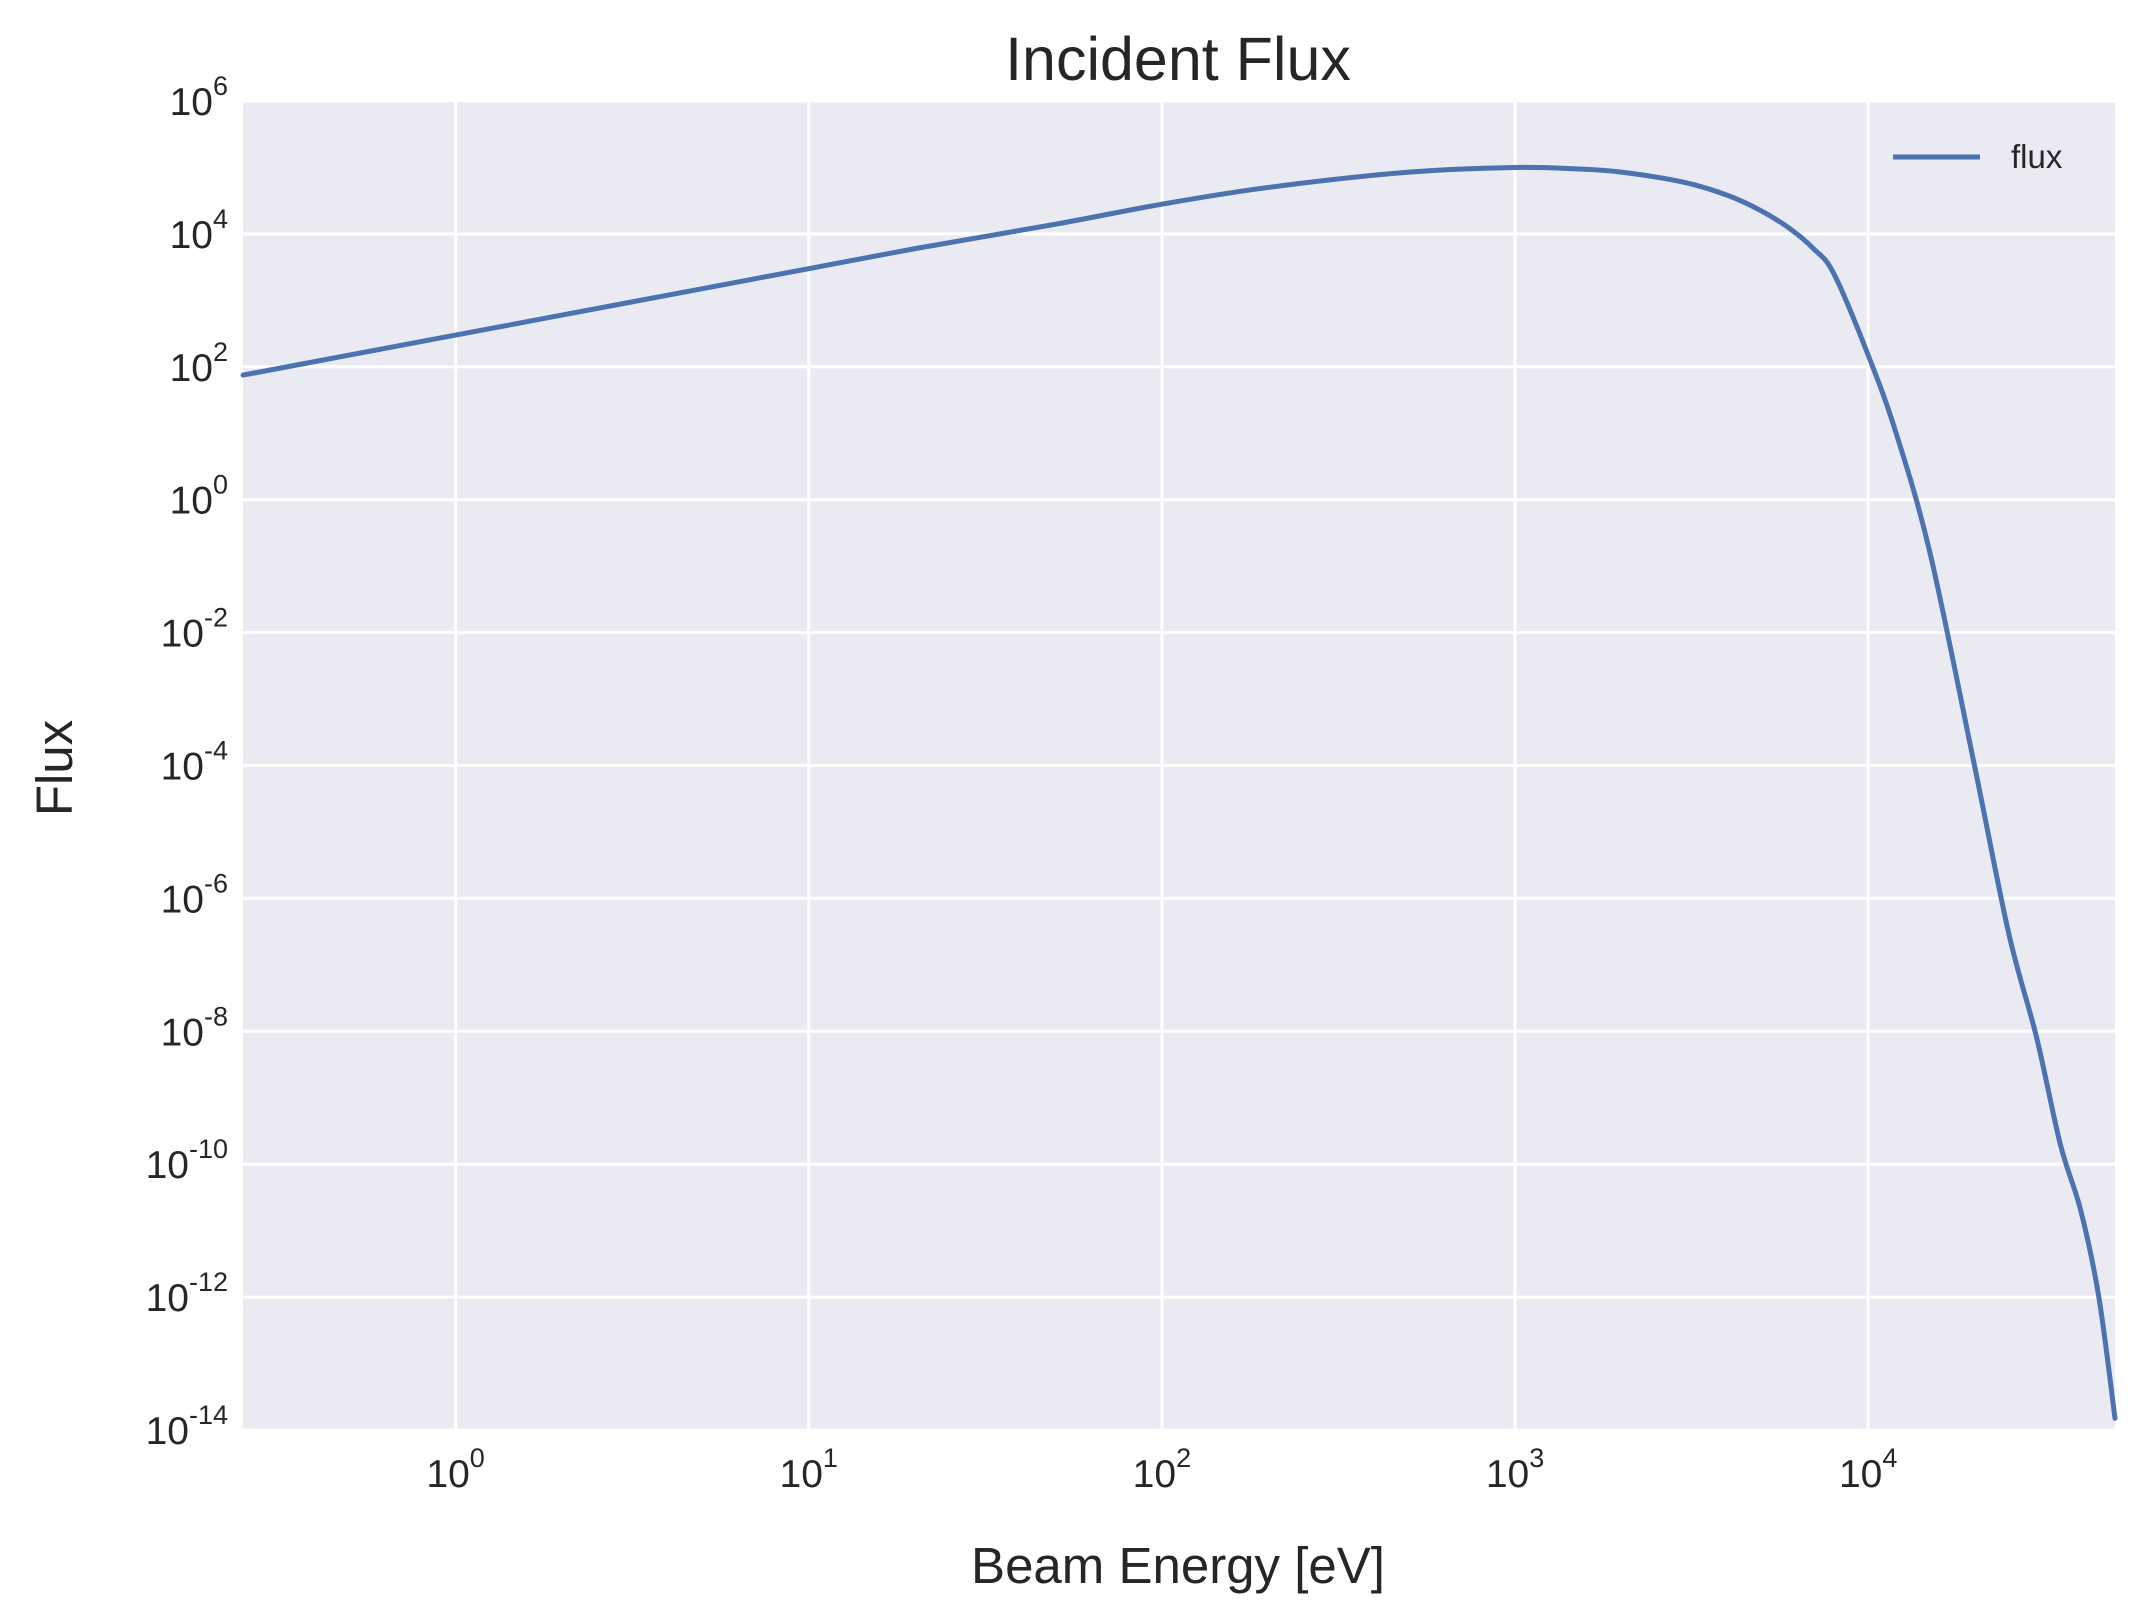 The image size is (2131, 1613). I want to click on x-tick-label: 10², so click(1162, 1469).